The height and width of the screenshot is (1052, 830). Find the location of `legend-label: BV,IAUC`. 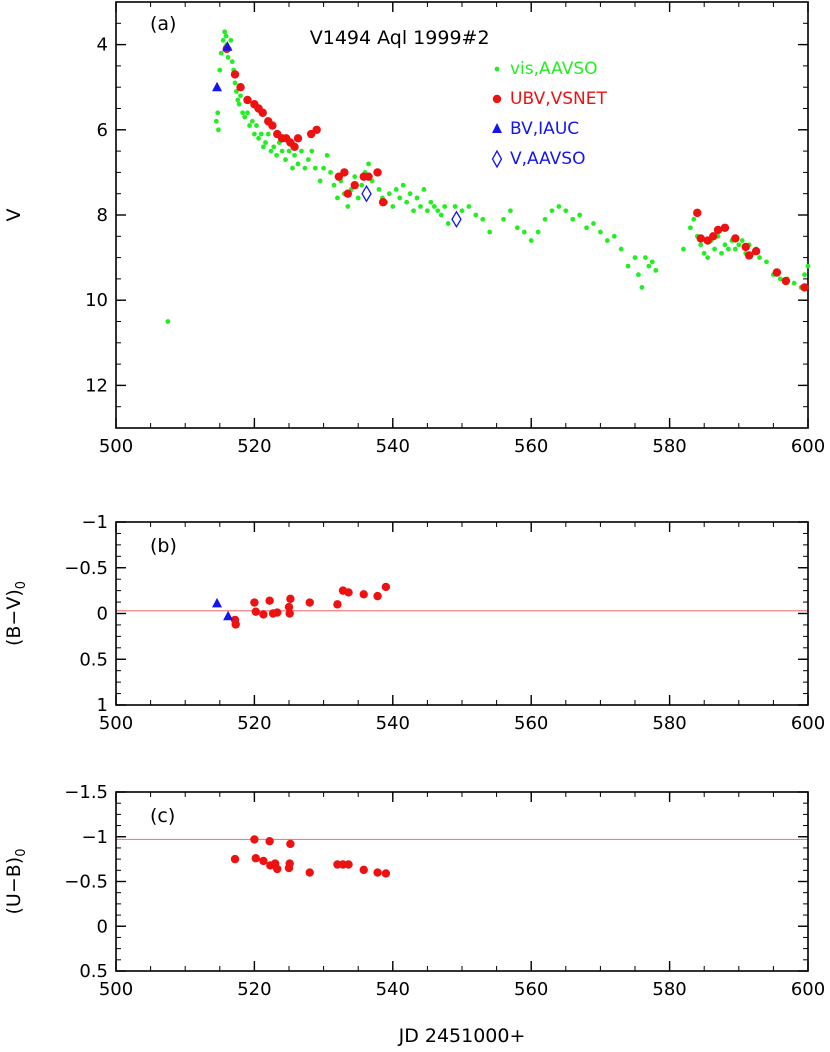

legend-label: BV,IAUC is located at coordinates (544, 129).